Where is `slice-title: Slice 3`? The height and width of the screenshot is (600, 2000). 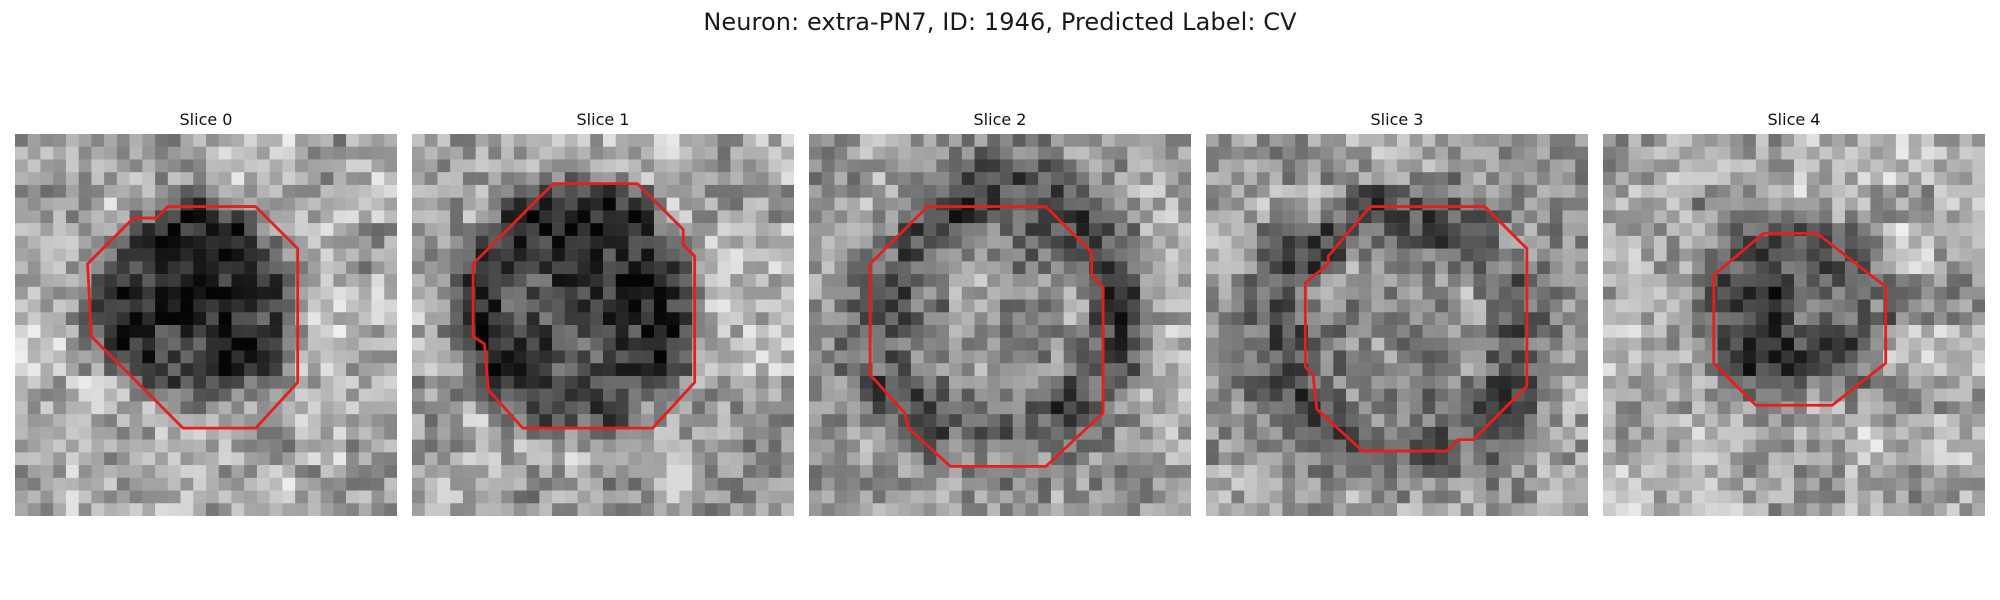 slice-title: Slice 3 is located at coordinates (1397, 119).